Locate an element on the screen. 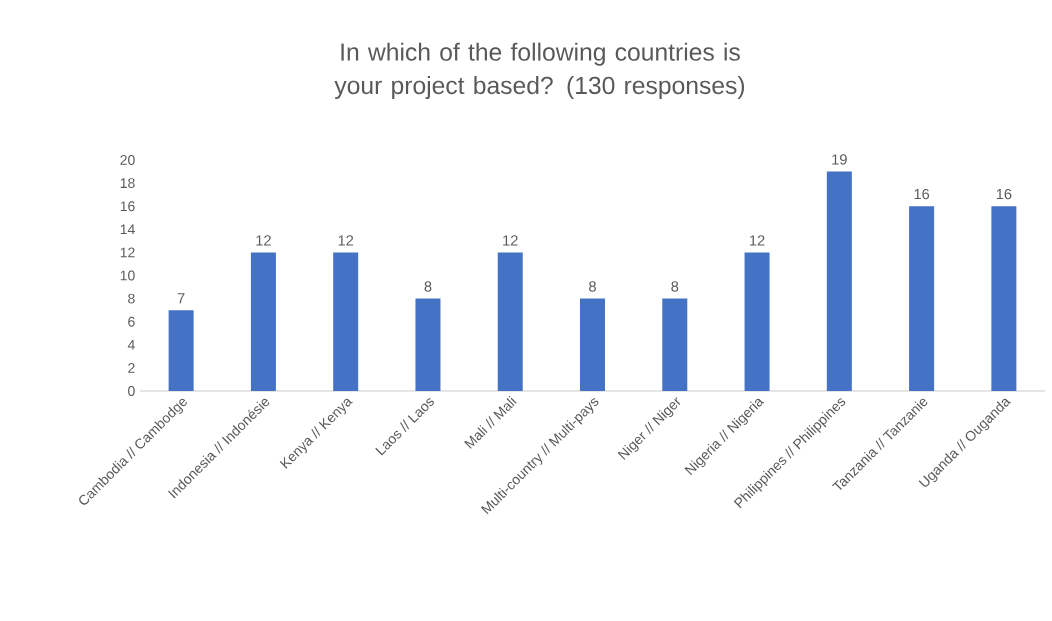  chart-title: In which of the following countries is your project based? (130 responses) is located at coordinates (539, 71).